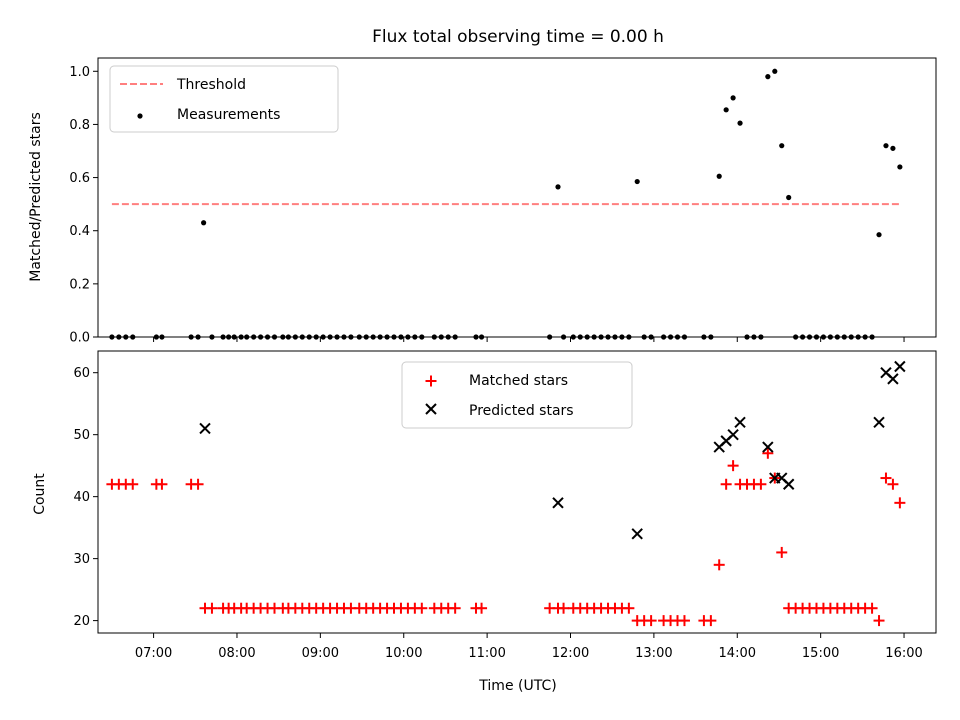  I want to click on bottom-y-tick-label: 30, so click(81, 559).